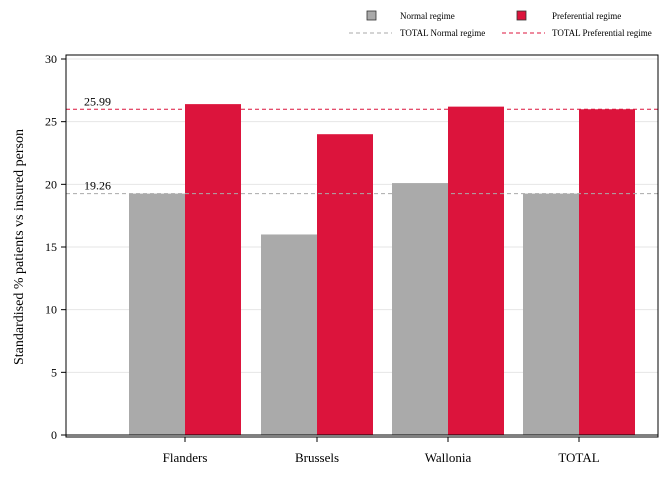  Describe the element at coordinates (54, 372) in the screenshot. I see `y-tick-label: 5` at that location.